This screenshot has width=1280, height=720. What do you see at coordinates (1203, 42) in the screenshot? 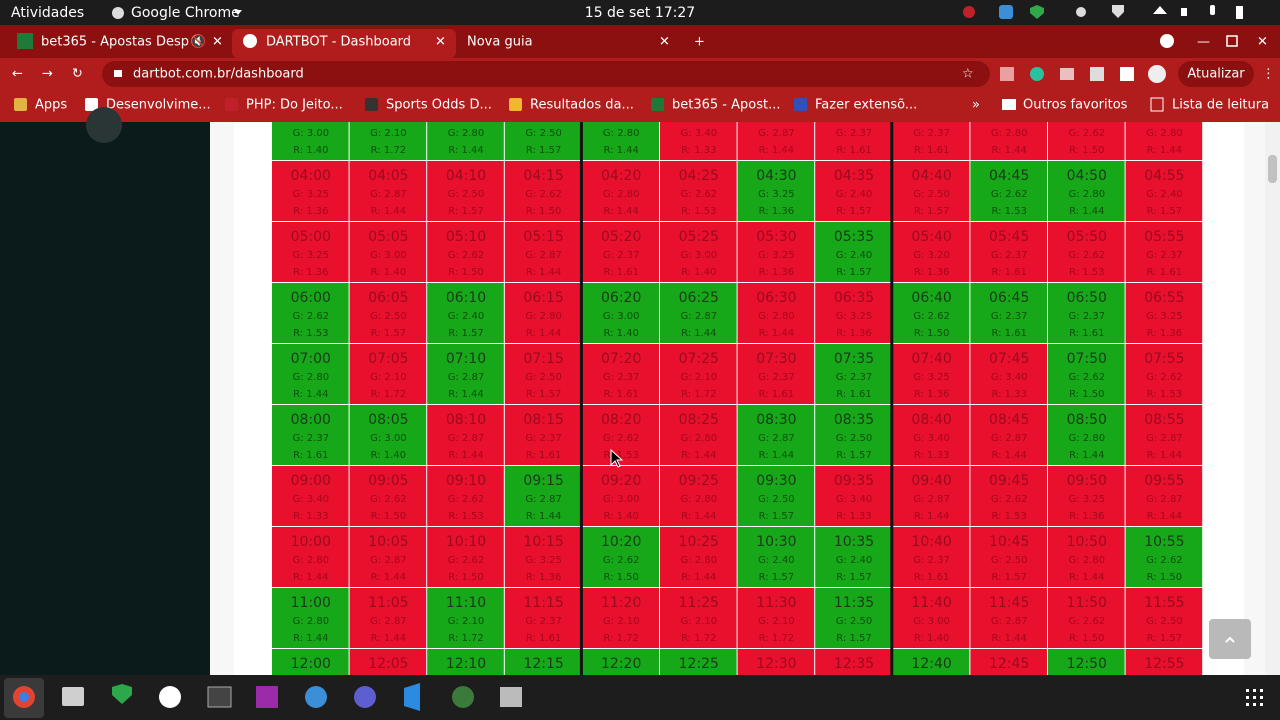
I see `window-minimize: —` at bounding box center [1203, 42].